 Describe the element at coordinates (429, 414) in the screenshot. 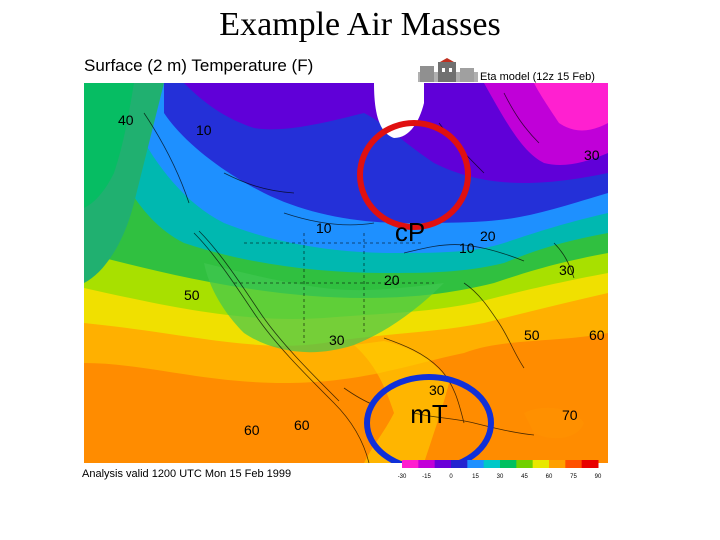

I see `mt-air-mass-label: mT` at that location.